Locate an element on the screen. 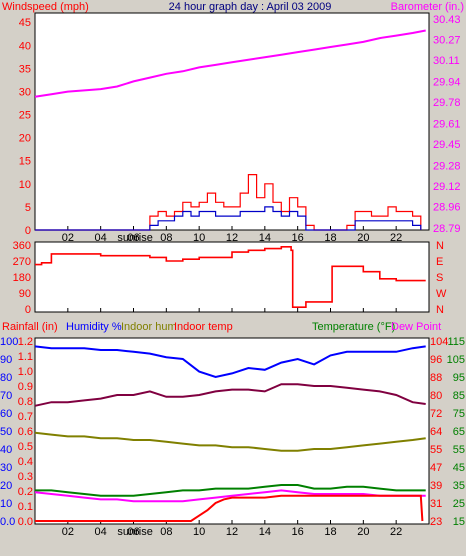 This screenshot has height=556, width=466. wind-direction-line is located at coordinates (230, 277).